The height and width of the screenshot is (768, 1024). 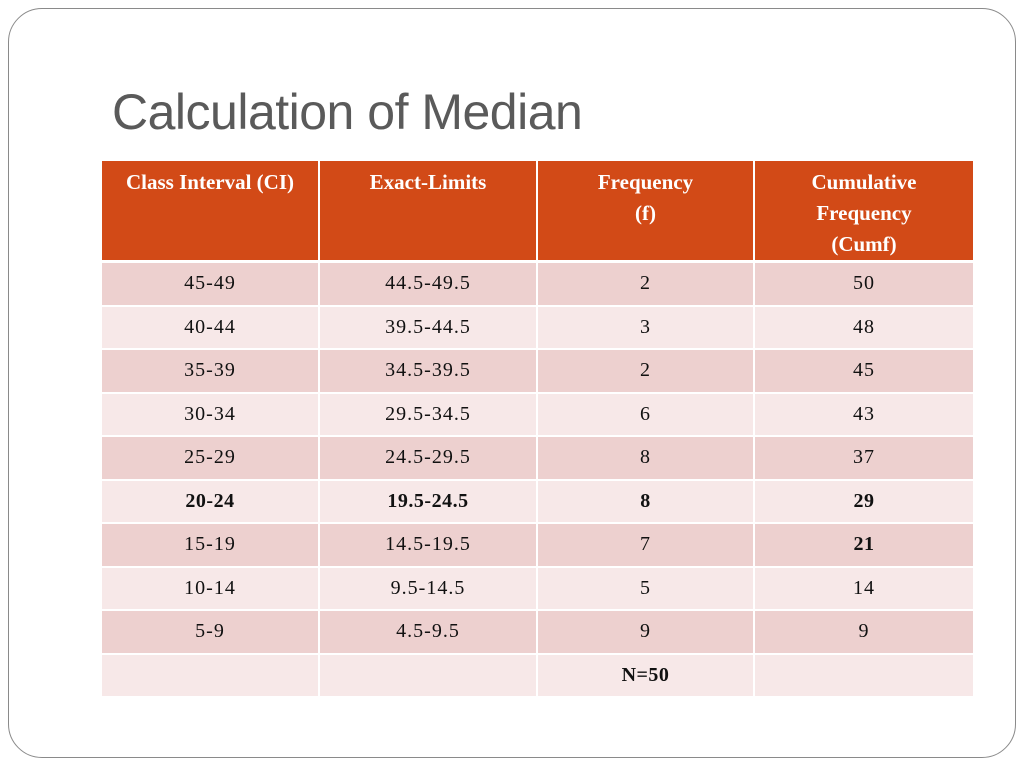 I want to click on table-row: 45-49 44.5-49.5 2 50, so click(x=537, y=284).